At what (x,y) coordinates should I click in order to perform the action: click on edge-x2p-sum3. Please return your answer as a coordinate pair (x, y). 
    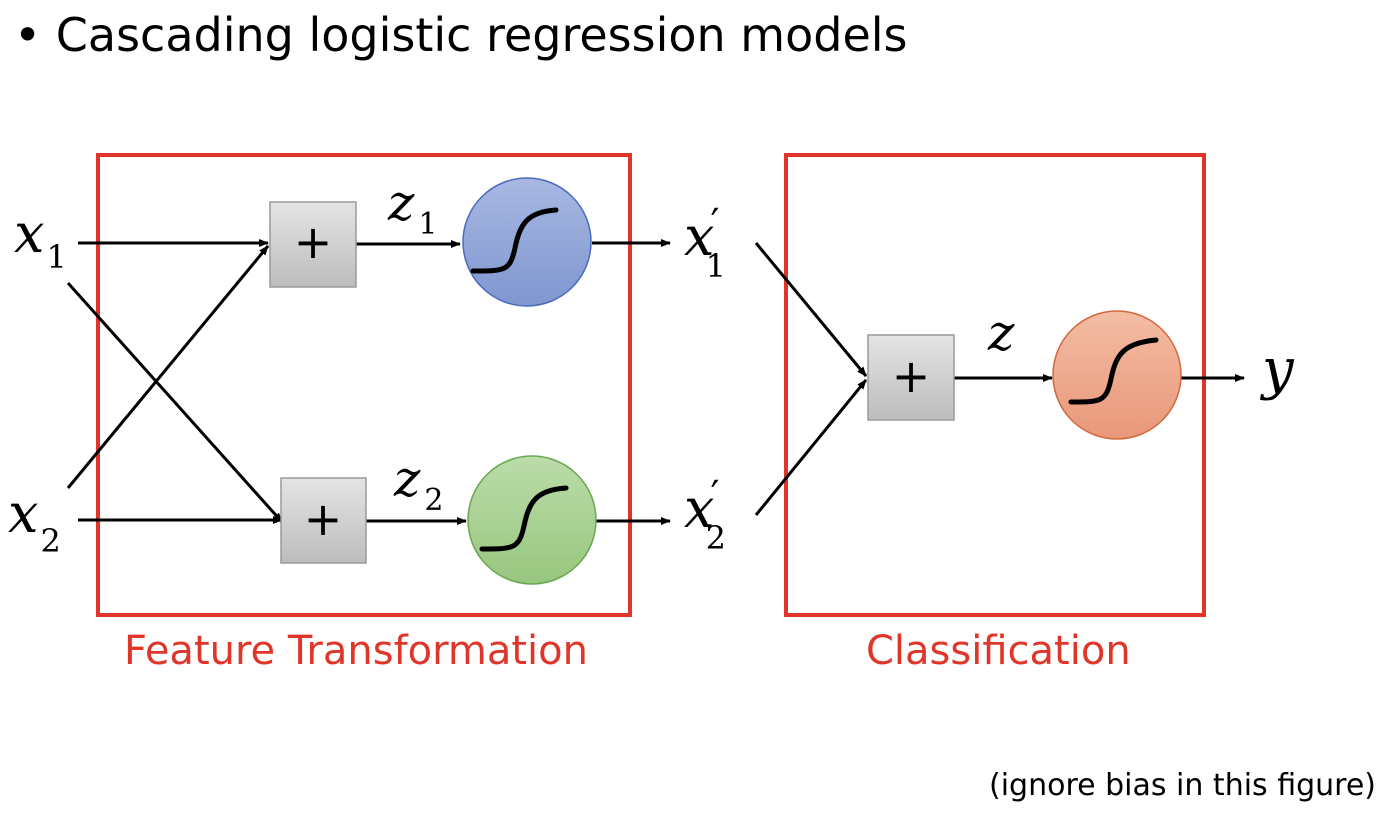
    Looking at the image, I should click on (811, 447).